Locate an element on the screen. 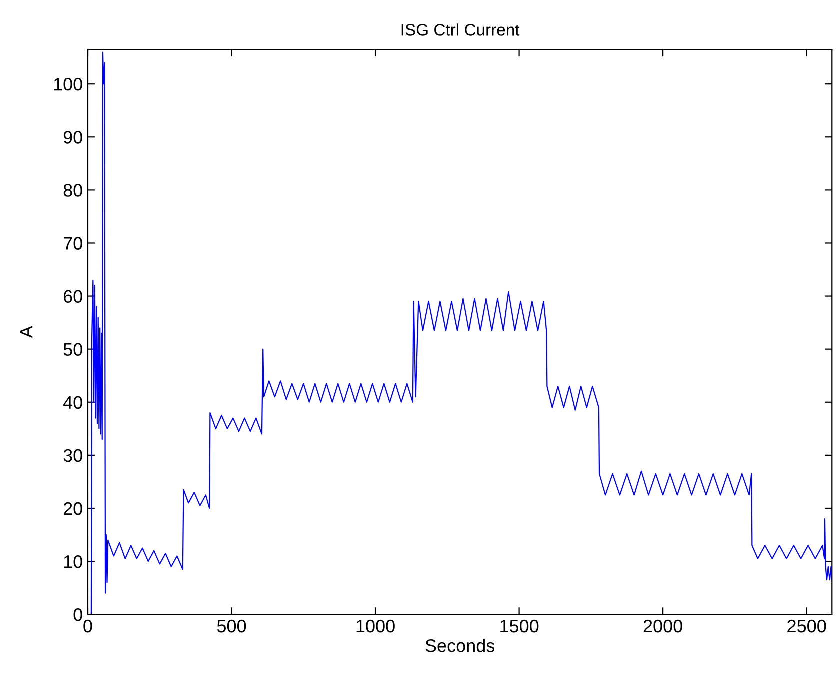 The image size is (838, 689). y-axis-title: A is located at coordinates (26, 332).